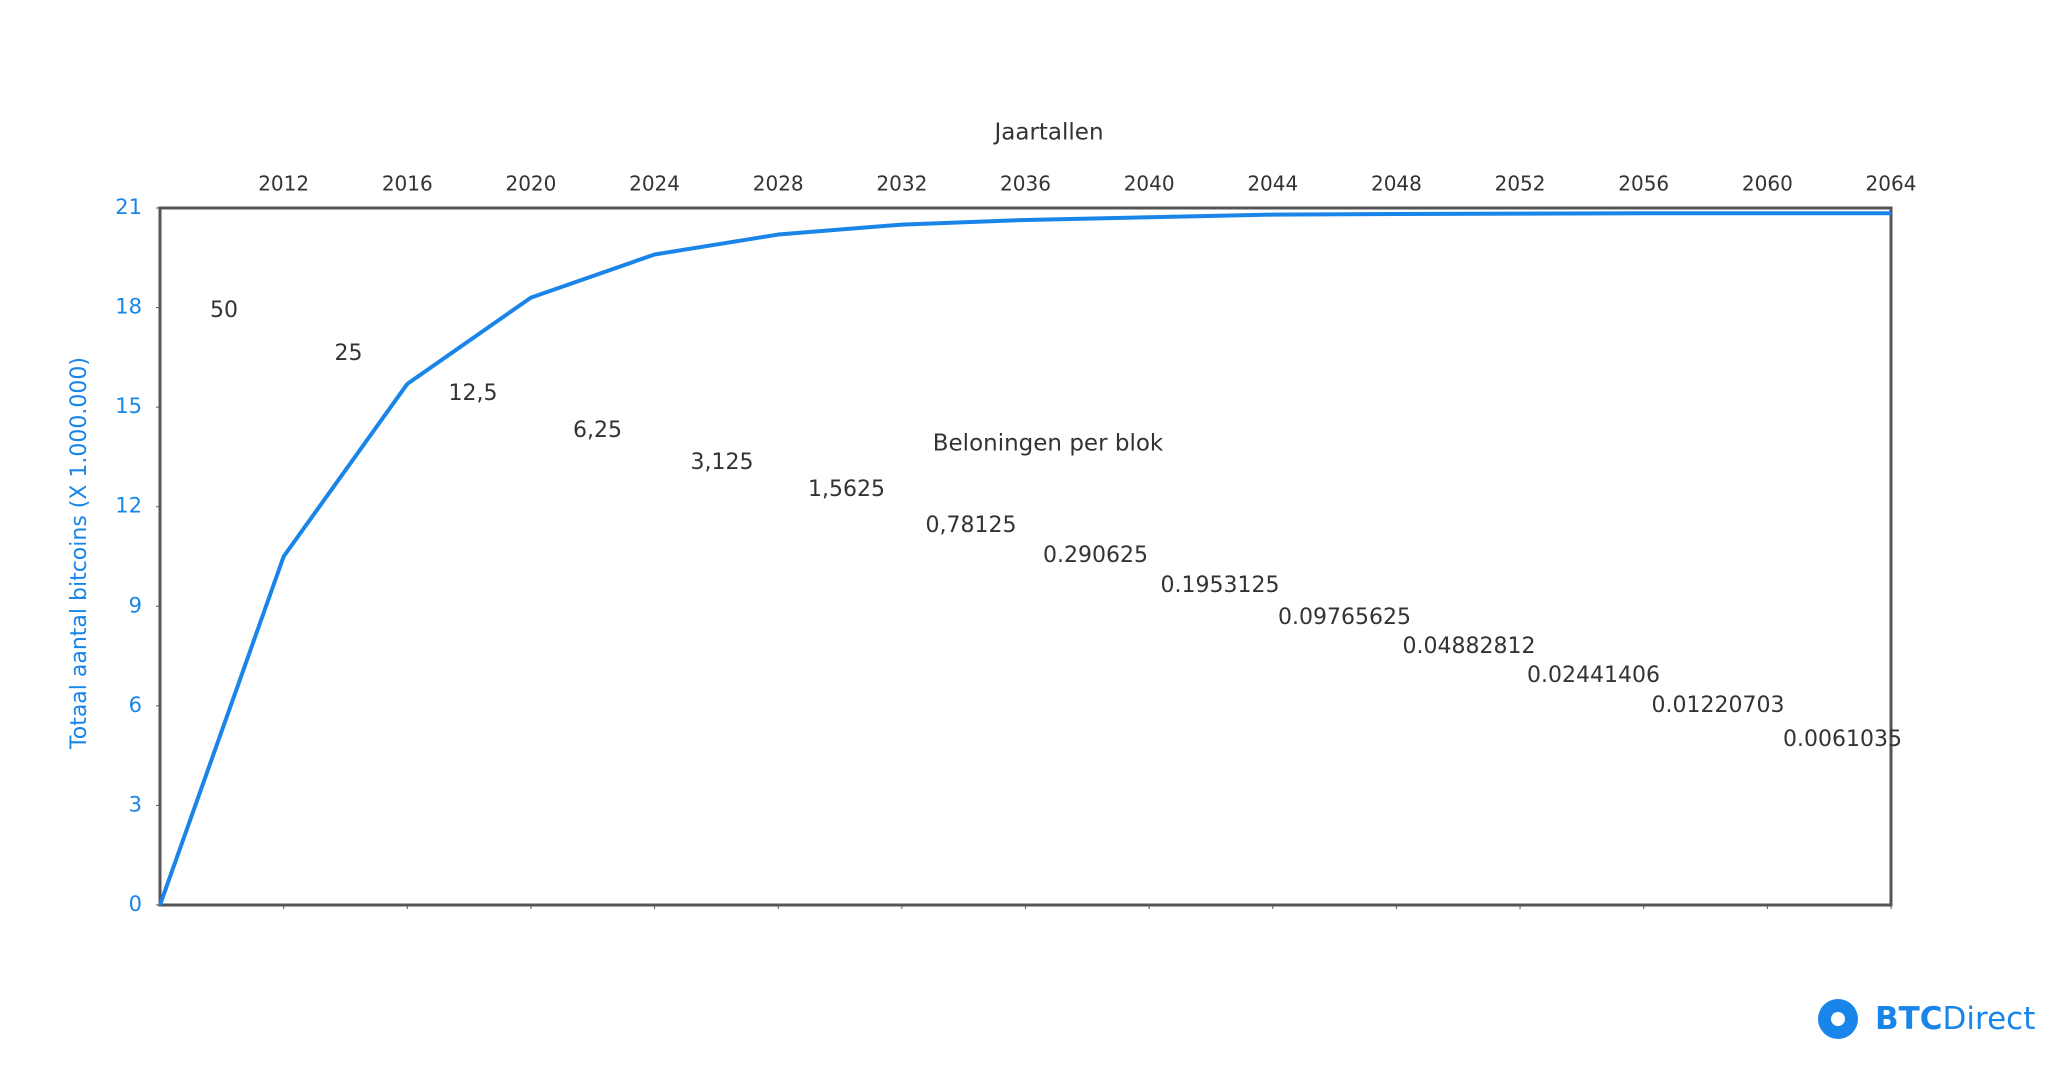 The image size is (2063, 1073). What do you see at coordinates (224, 310) in the screenshot?
I see `reward-label: 50` at bounding box center [224, 310].